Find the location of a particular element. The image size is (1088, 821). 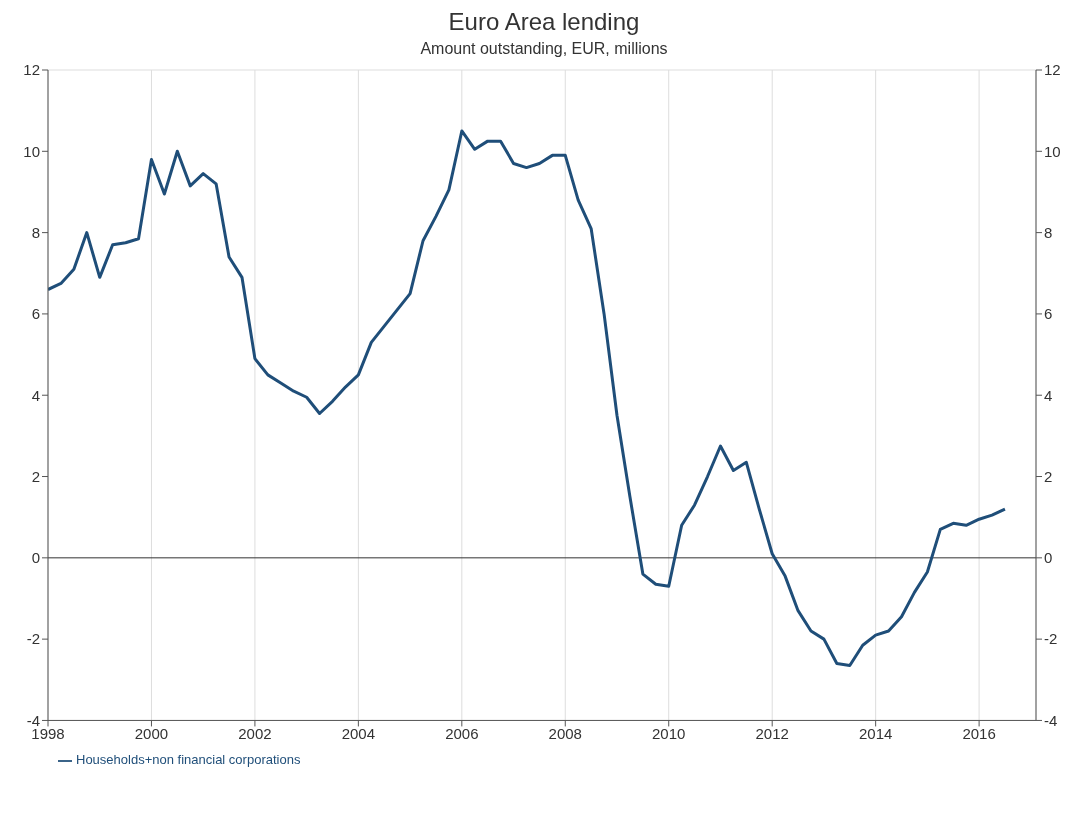

x-tick-label: 2002 is located at coordinates (255, 734).